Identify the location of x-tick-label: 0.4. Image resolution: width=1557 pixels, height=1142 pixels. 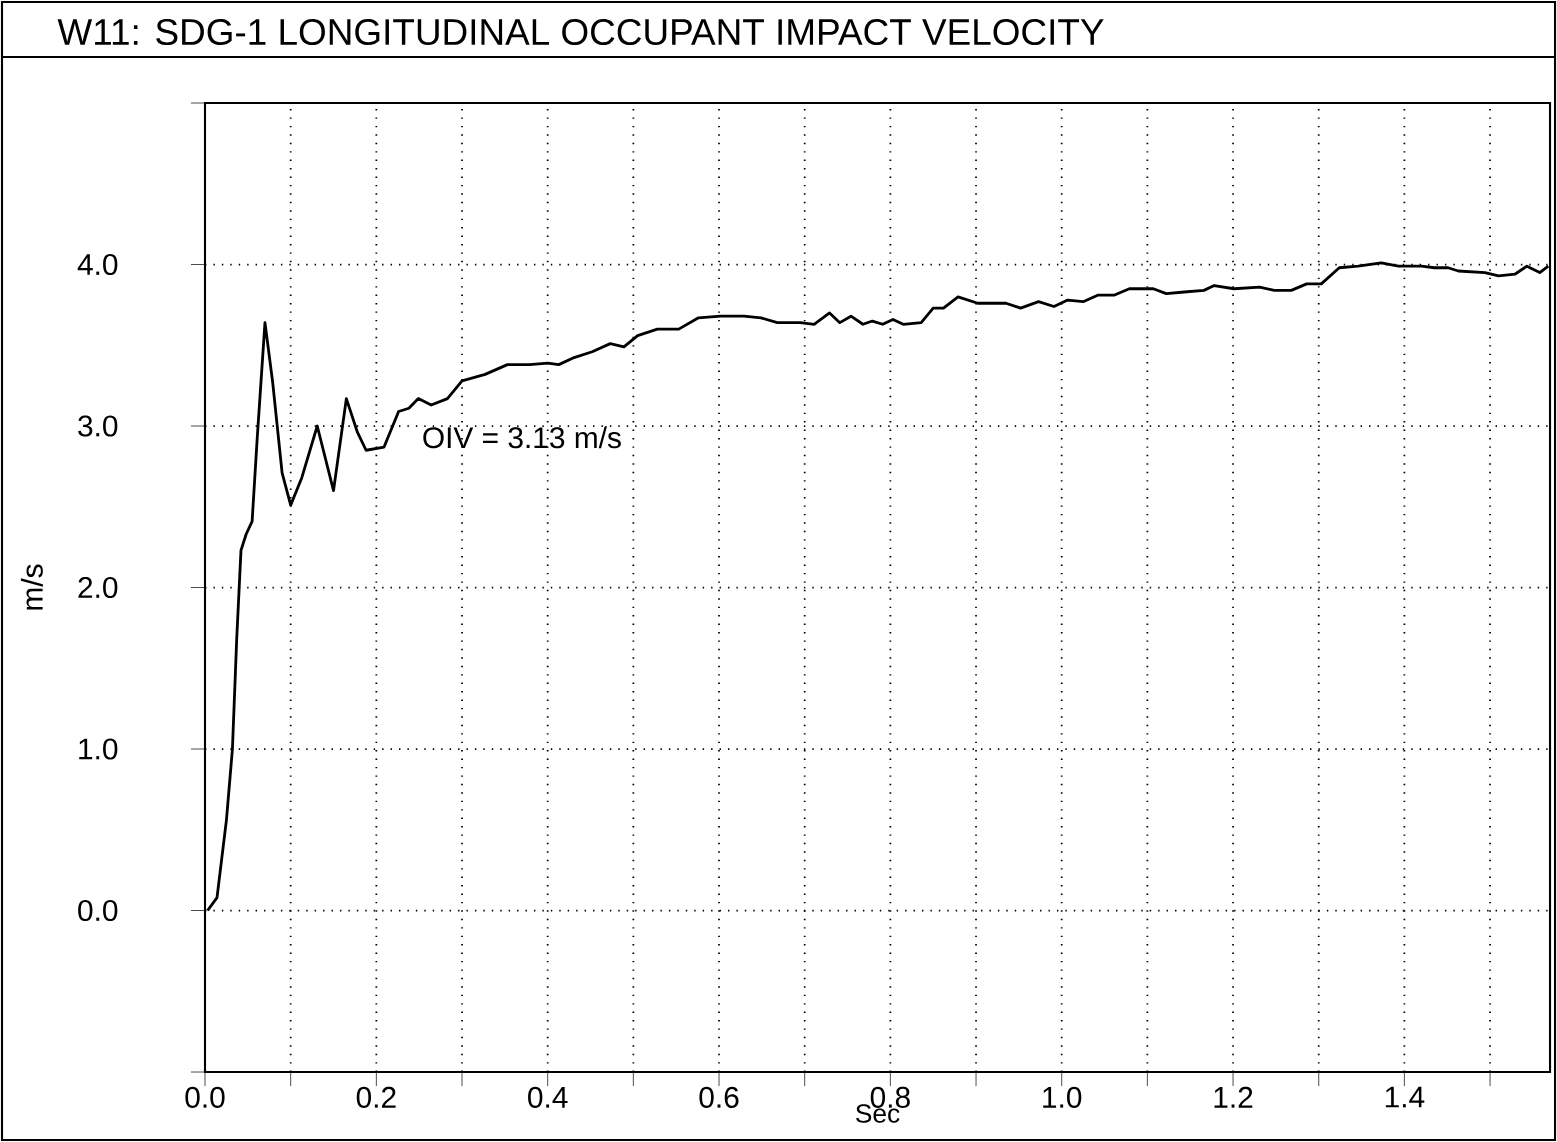
(548, 1097).